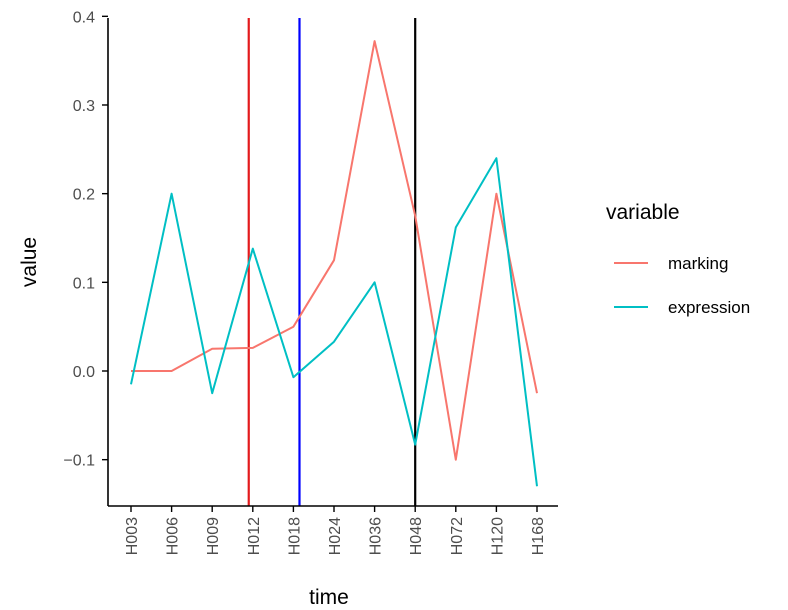 Image resolution: width=788 pixels, height=610 pixels. Describe the element at coordinates (213, 536) in the screenshot. I see `x-tick-label: H009` at that location.